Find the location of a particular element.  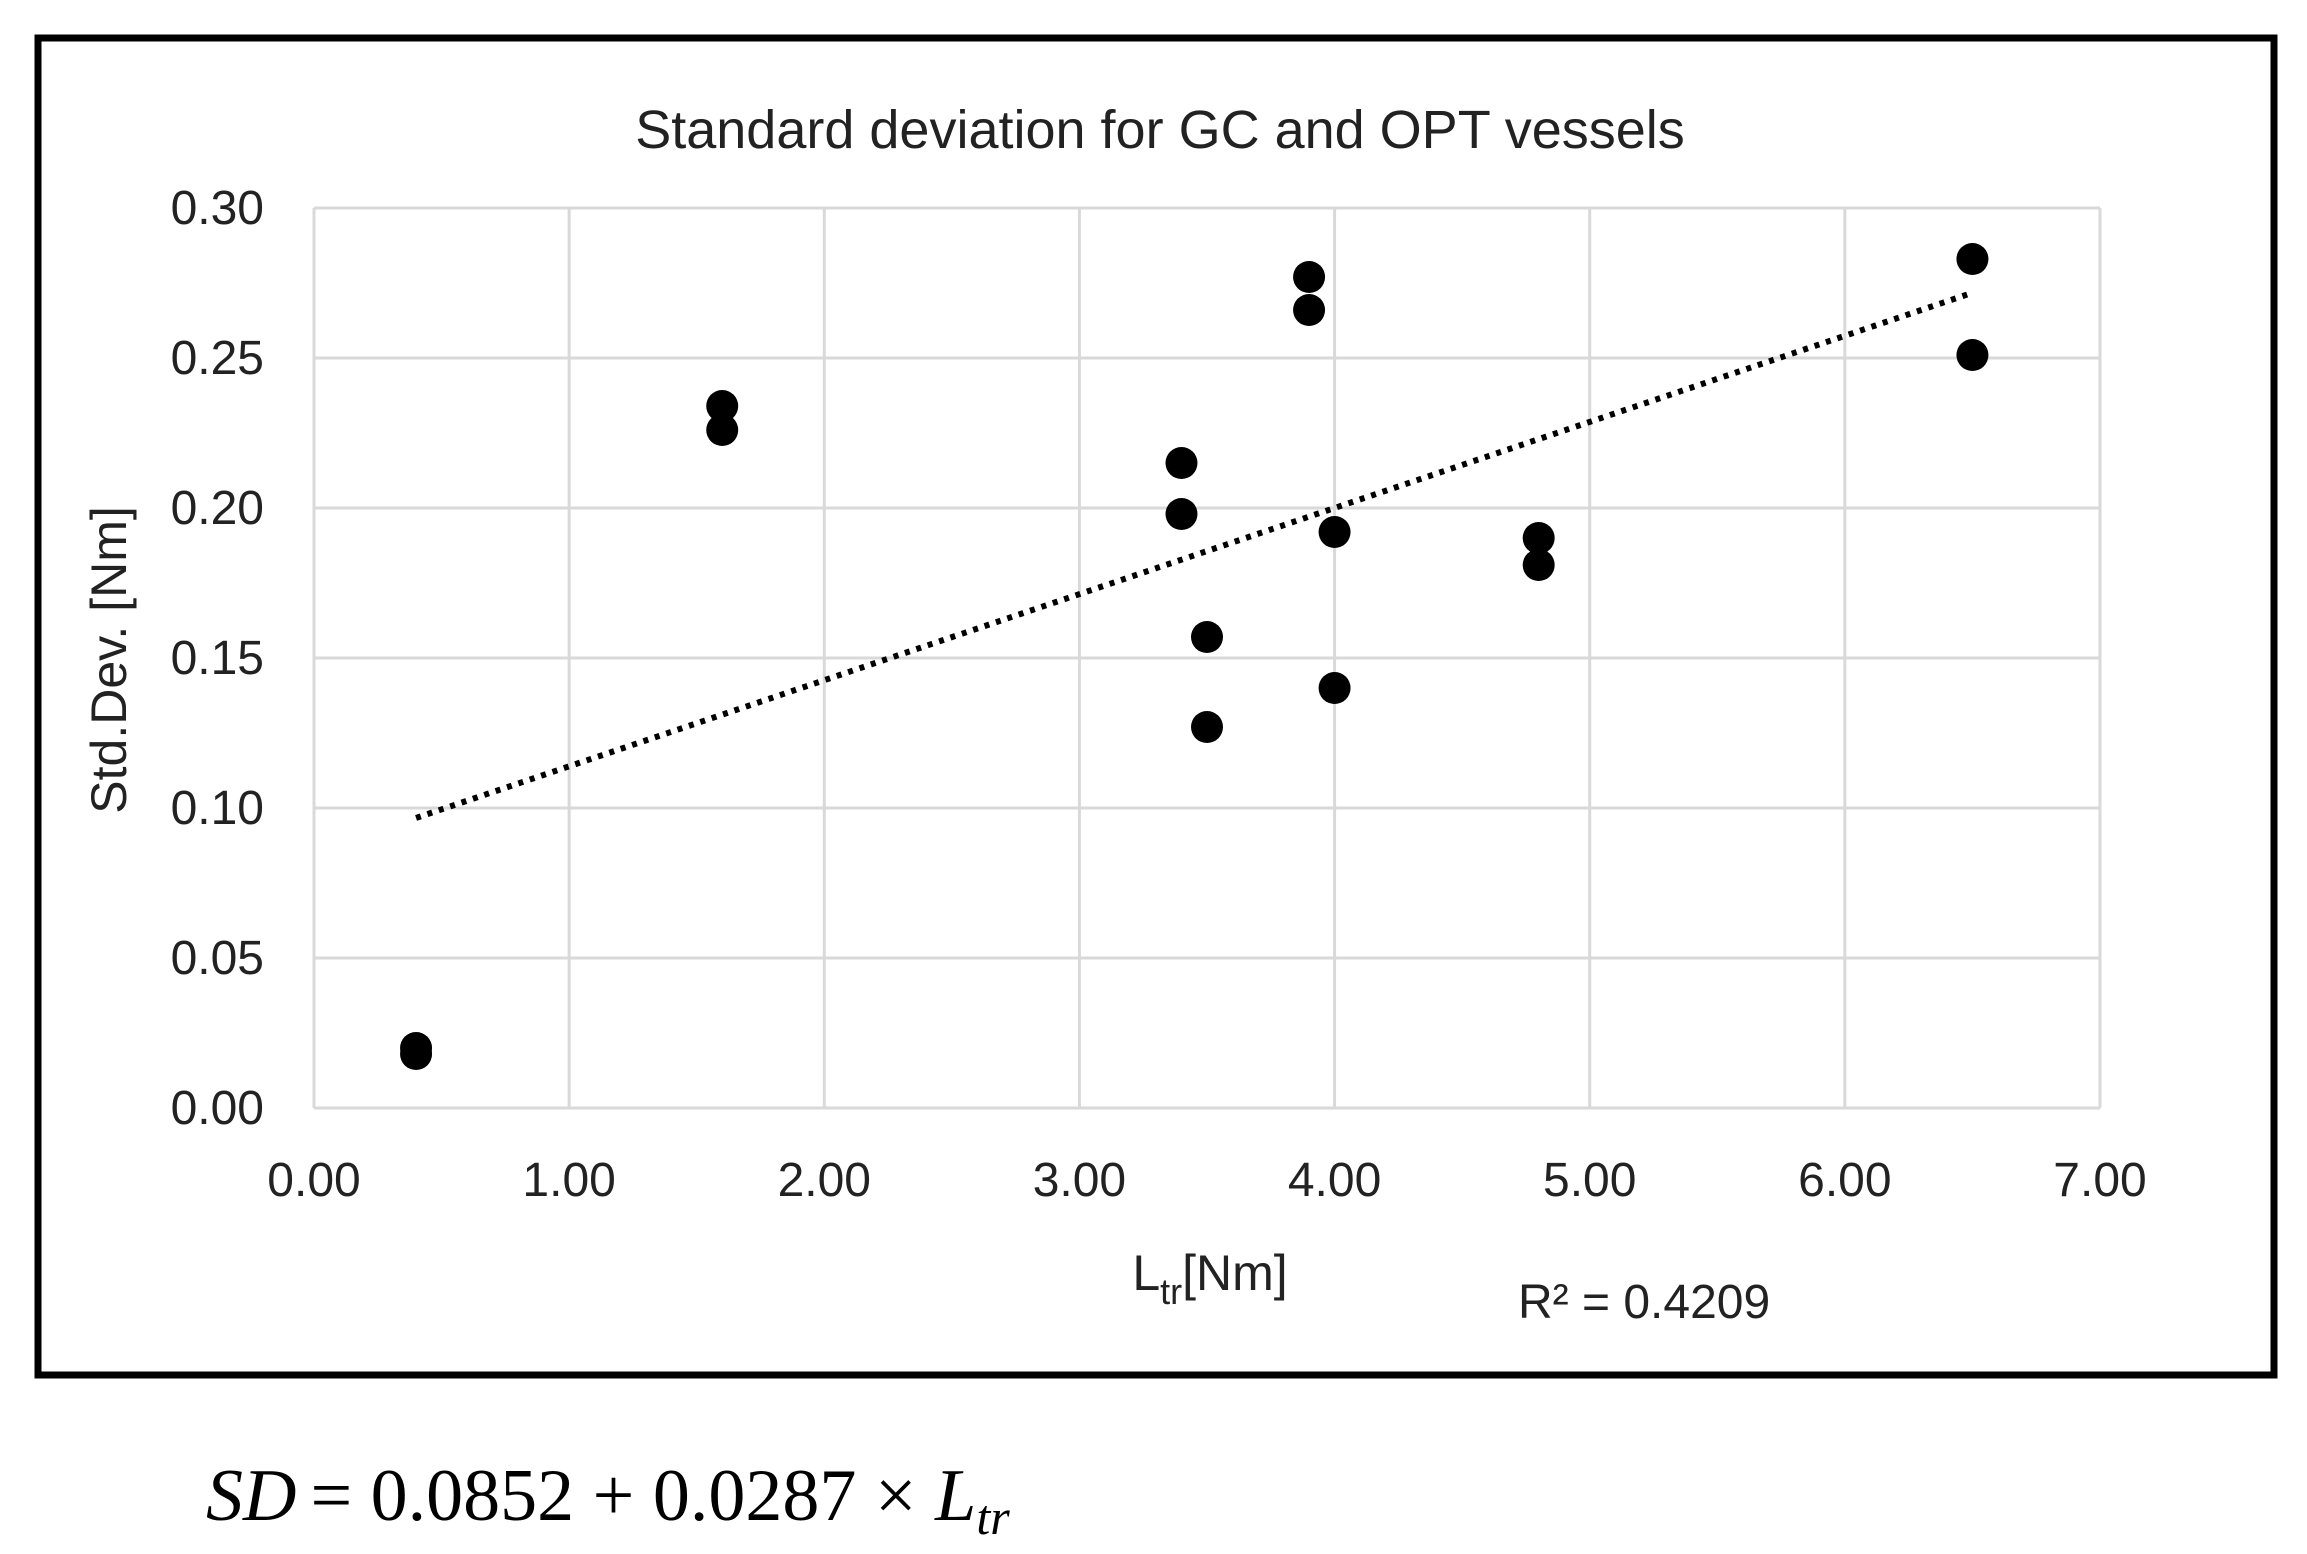

y-tick-label: 0.30 is located at coordinates (217, 208).